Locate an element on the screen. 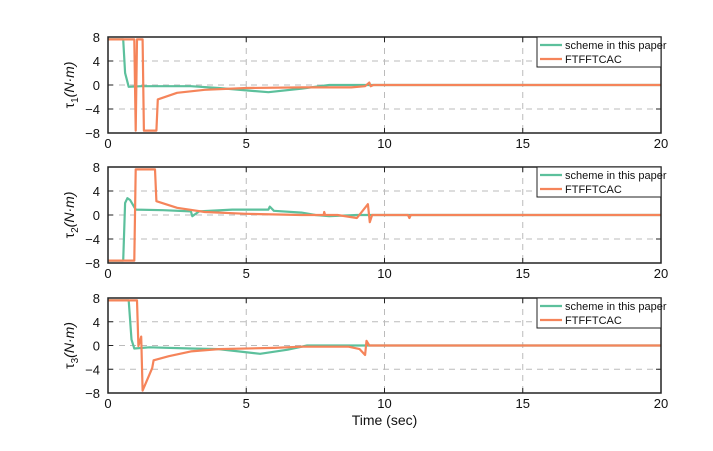 This screenshot has height=451, width=713. y-axis-label: τ2(N·m) is located at coordinates (71, 215).